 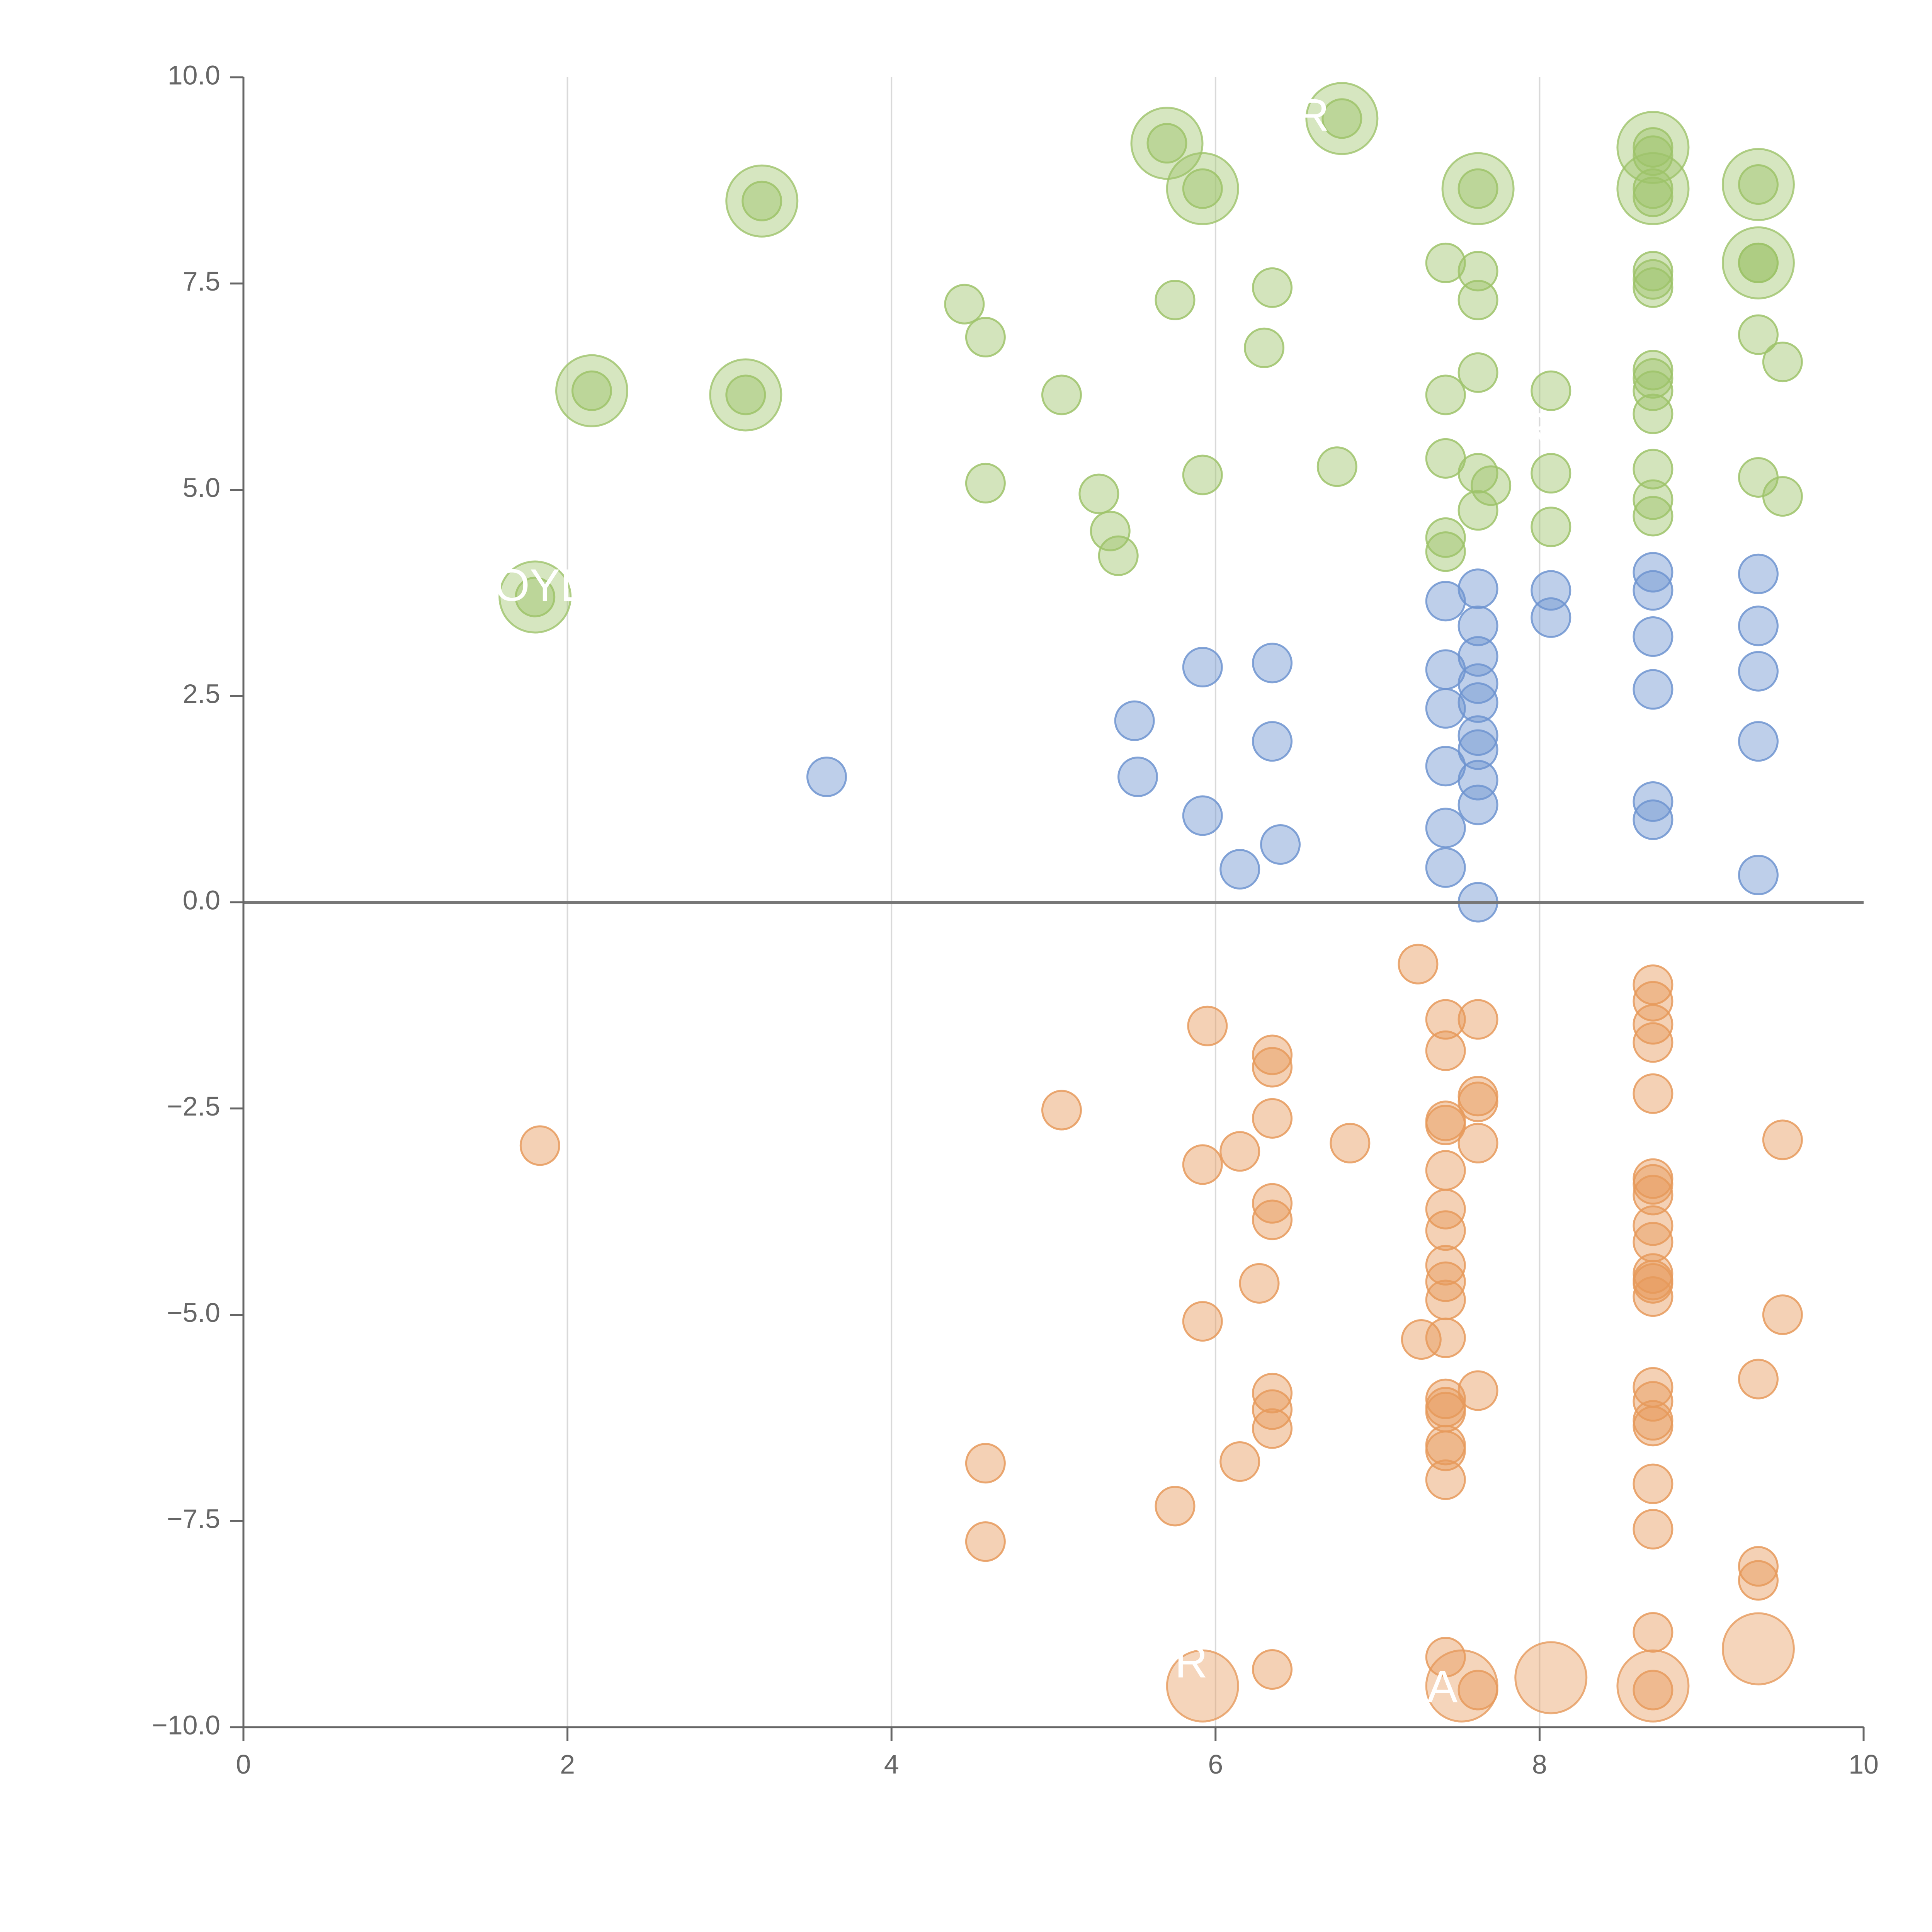 What do you see at coordinates (193, 1519) in the screenshot?
I see `y-tick-label: −7.5` at bounding box center [193, 1519].